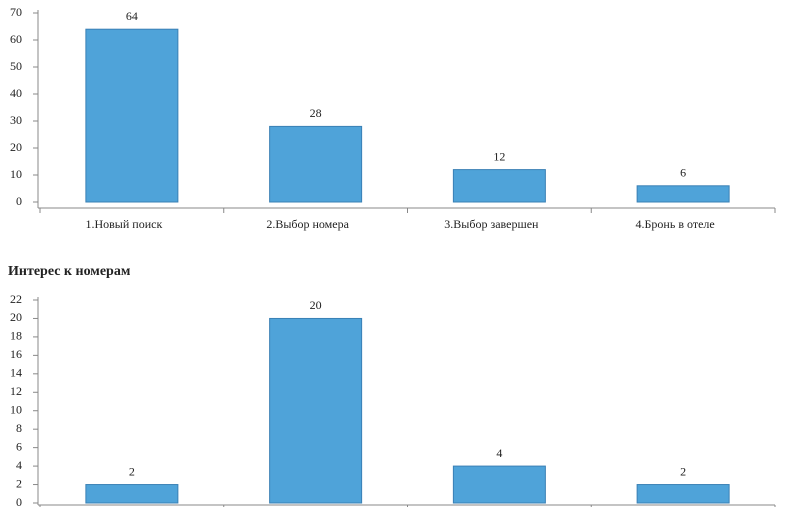 The height and width of the screenshot is (507, 800). I want to click on y-tick-label: 60, so click(16, 39).